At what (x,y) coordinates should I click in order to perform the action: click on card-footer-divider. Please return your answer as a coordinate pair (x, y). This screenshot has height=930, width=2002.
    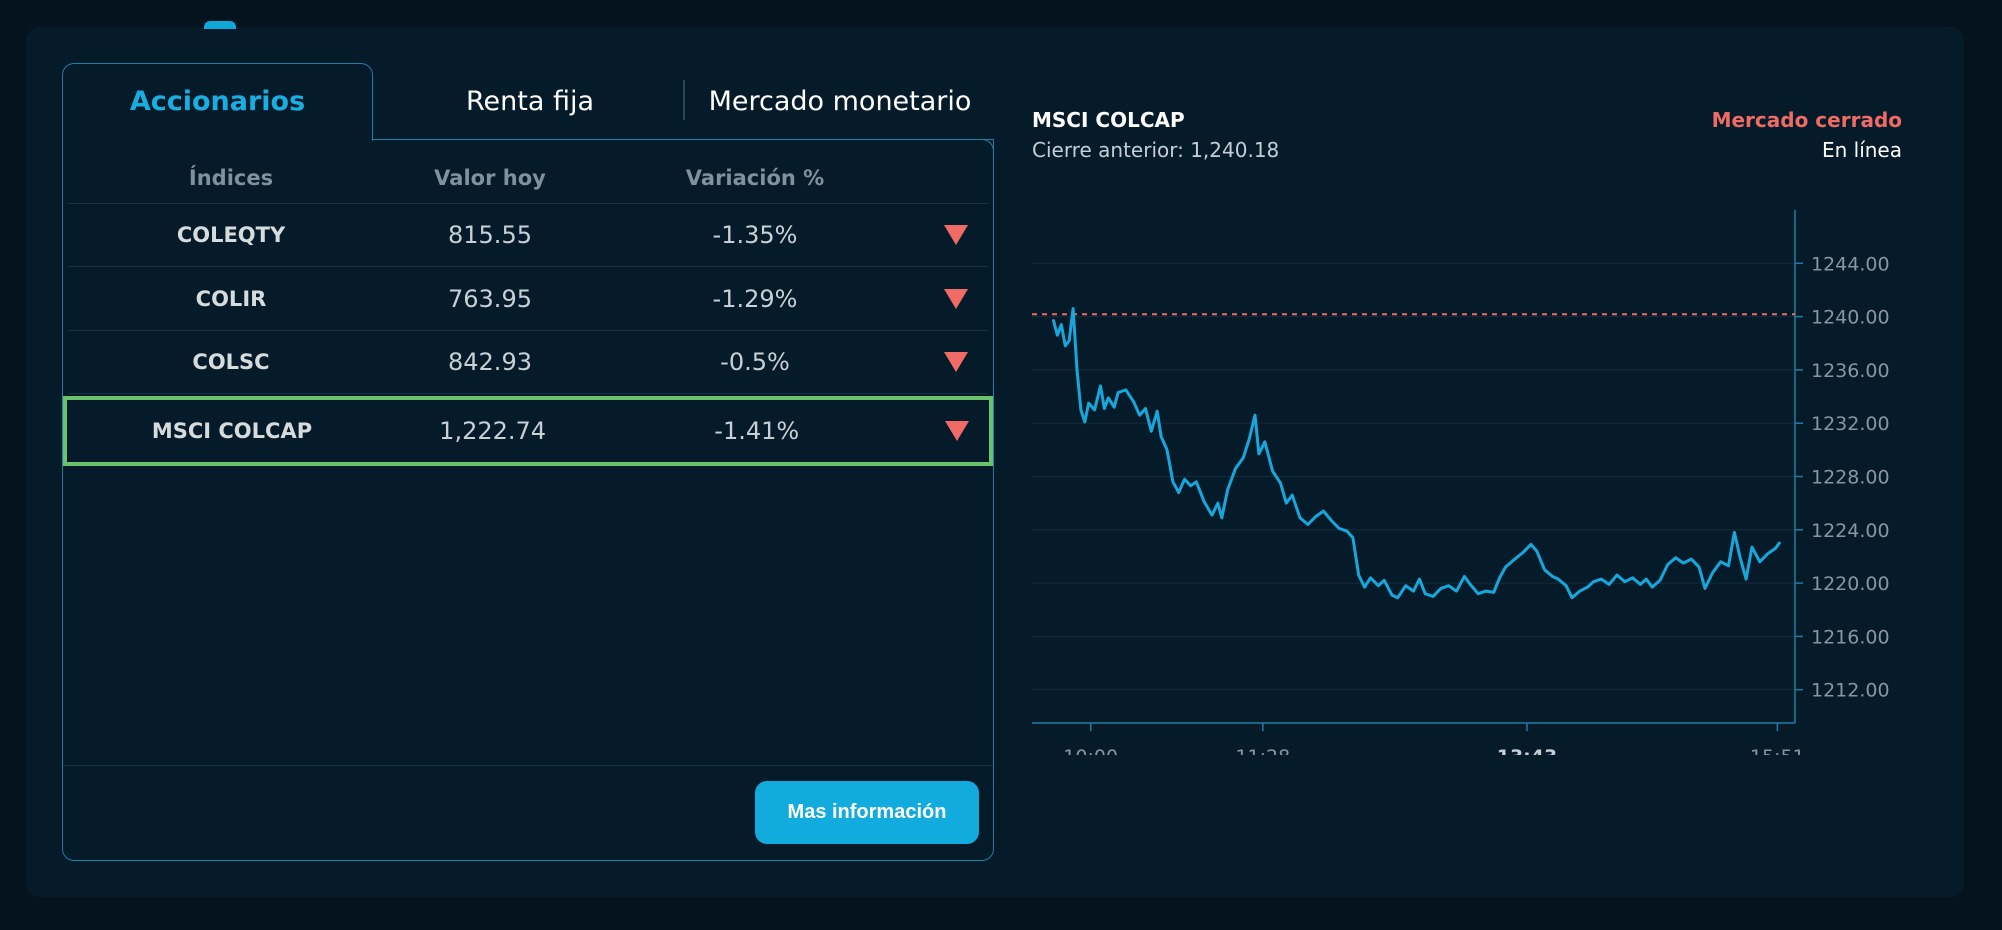
    Looking at the image, I should click on (528, 765).